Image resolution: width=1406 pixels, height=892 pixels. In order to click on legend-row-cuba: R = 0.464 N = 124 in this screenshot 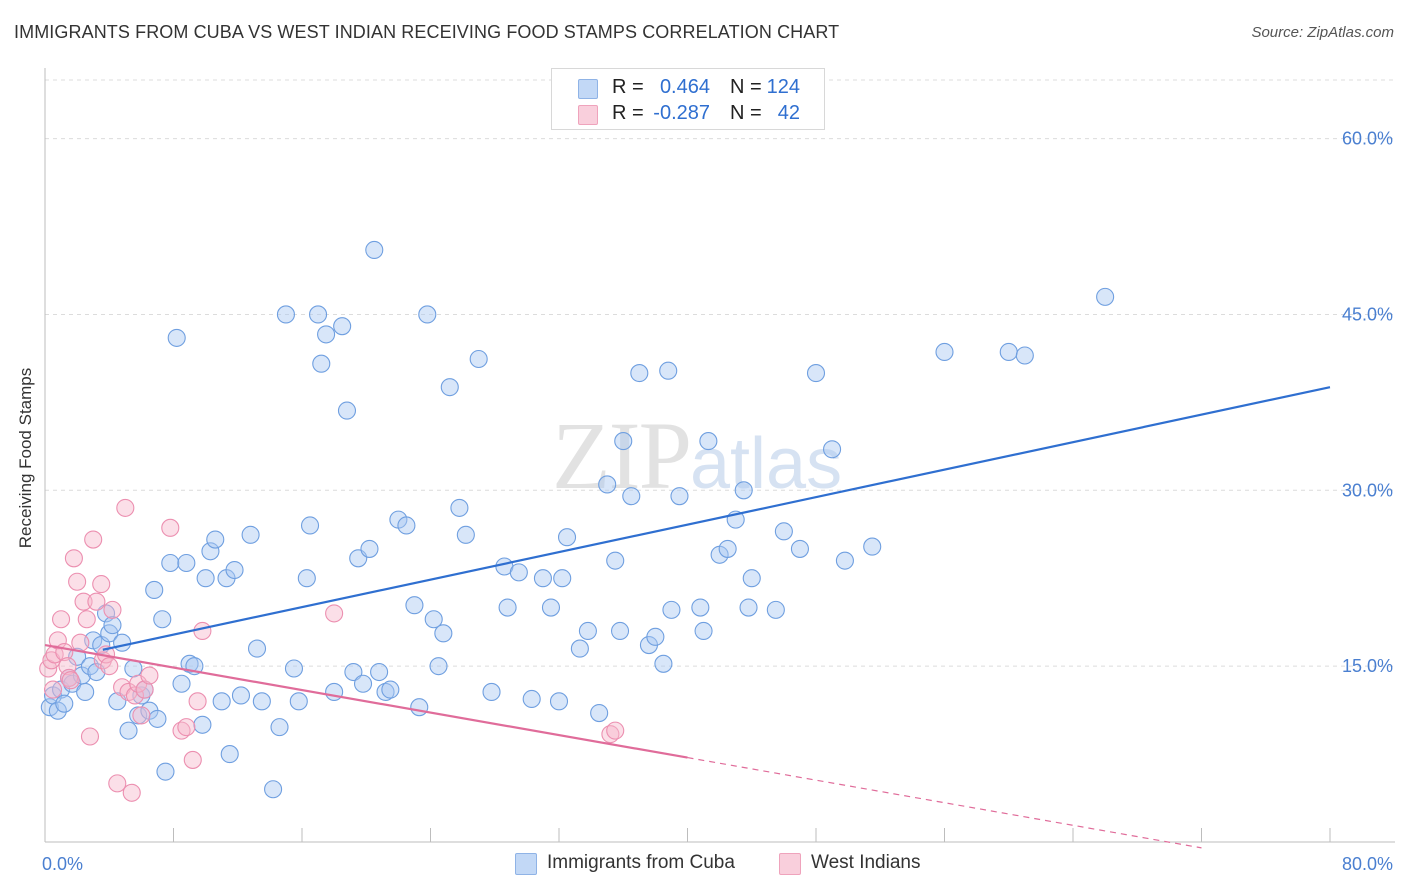, I will do `click(688, 88)`.